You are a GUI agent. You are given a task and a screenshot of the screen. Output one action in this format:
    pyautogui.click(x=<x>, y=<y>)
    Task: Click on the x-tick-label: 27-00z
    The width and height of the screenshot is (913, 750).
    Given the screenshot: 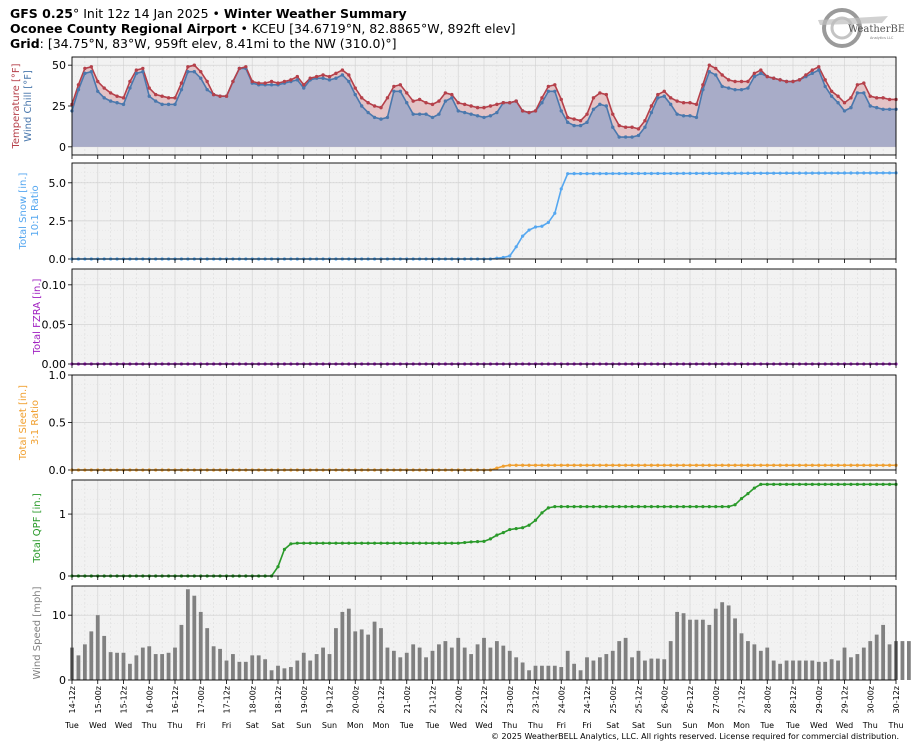 What is the action you would take?
    pyautogui.click(x=716, y=699)
    